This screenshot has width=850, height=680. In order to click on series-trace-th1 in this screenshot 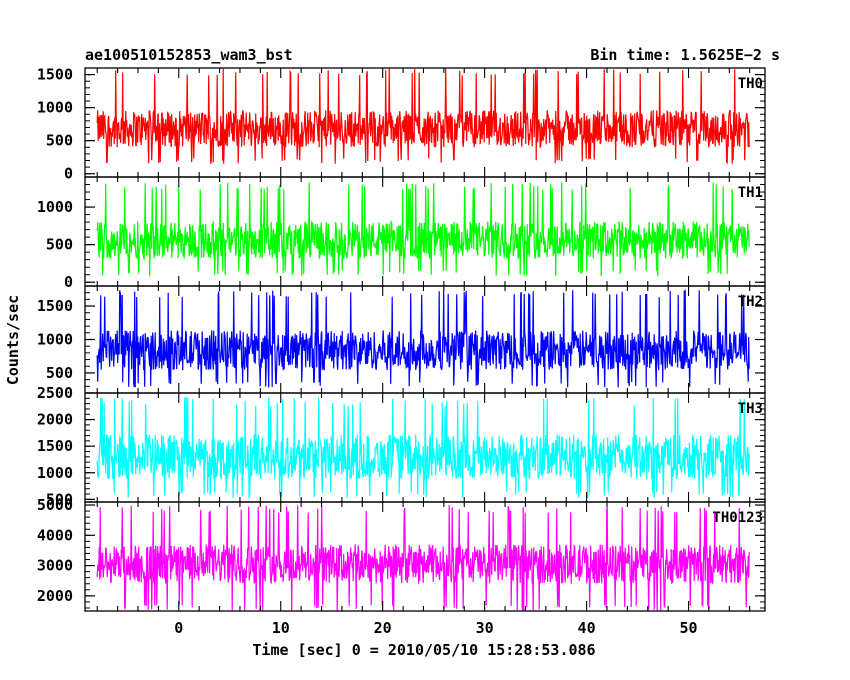, I will do `click(423, 229)`.